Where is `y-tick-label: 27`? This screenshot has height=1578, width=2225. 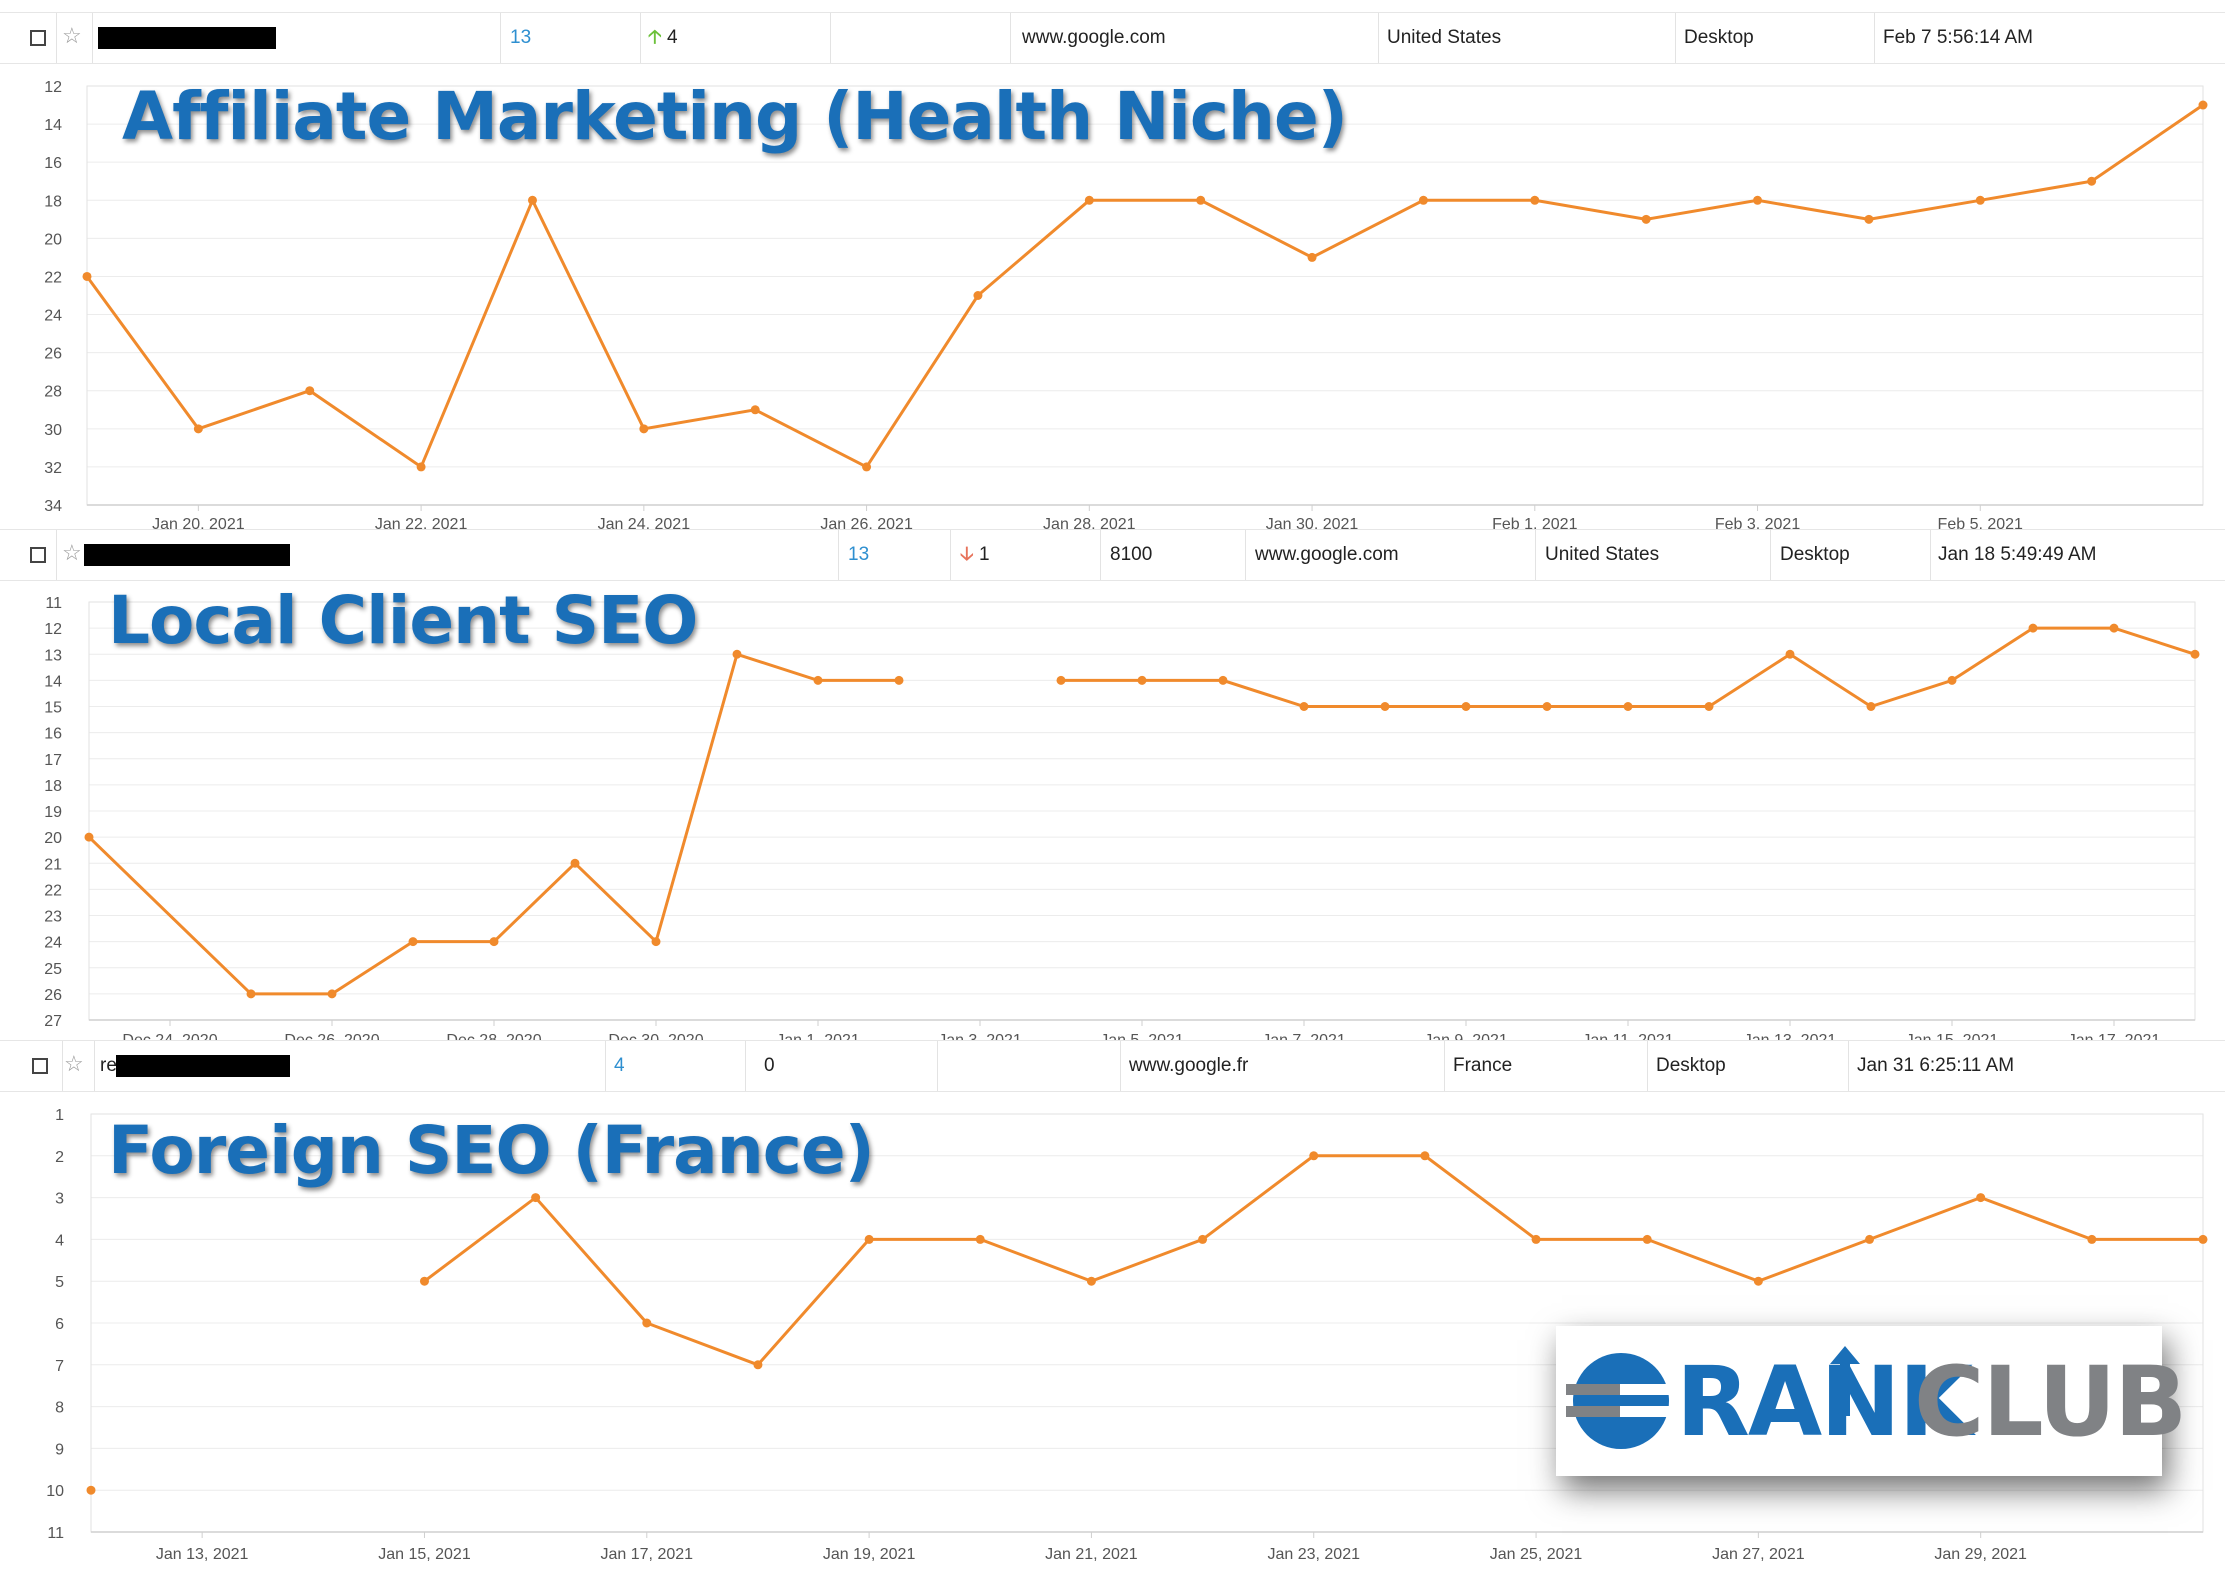
y-tick-label: 27 is located at coordinates (53, 1021).